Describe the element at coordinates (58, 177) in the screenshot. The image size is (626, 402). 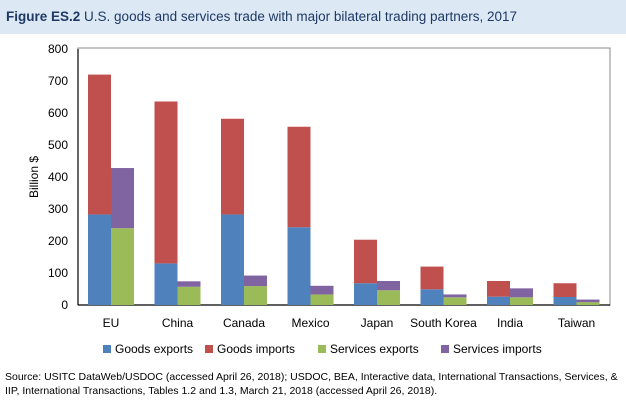
I see `y-tick-label: 400` at that location.